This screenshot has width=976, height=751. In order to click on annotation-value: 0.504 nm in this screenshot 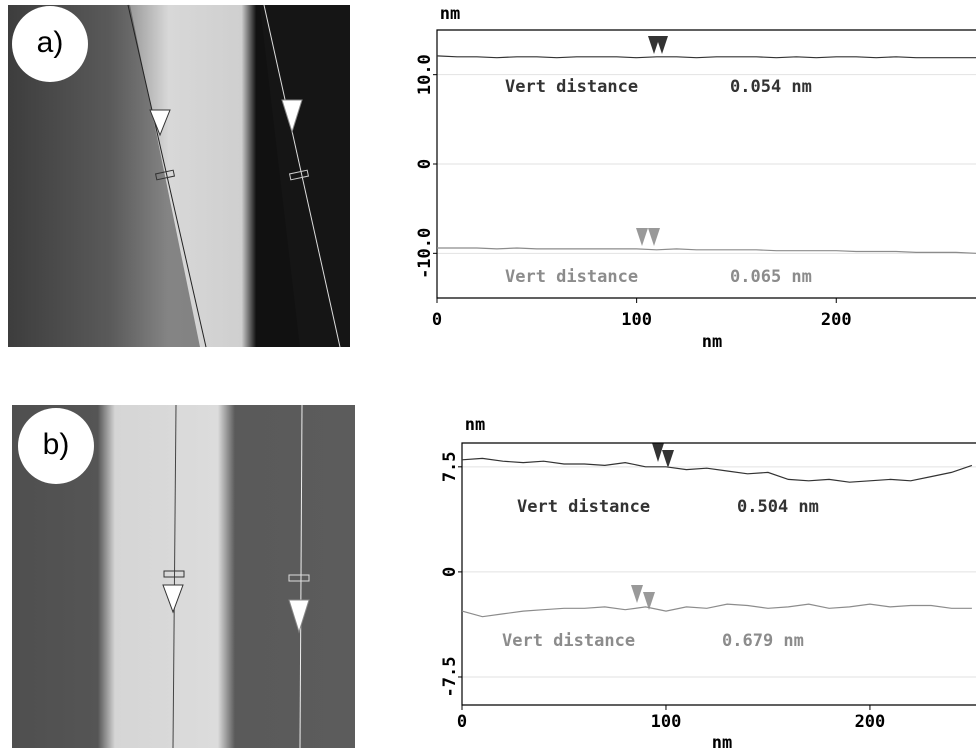, I will do `click(778, 507)`.